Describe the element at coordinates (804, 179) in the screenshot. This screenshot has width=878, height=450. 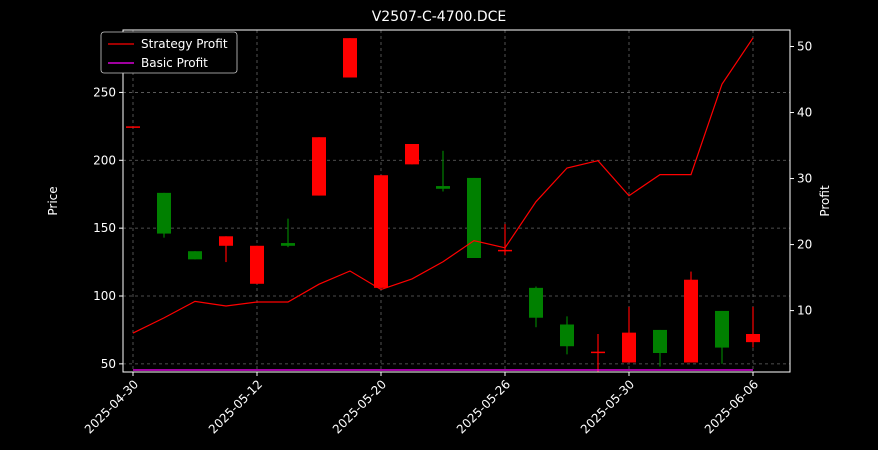
I see `right-tick-label: 30` at that location.